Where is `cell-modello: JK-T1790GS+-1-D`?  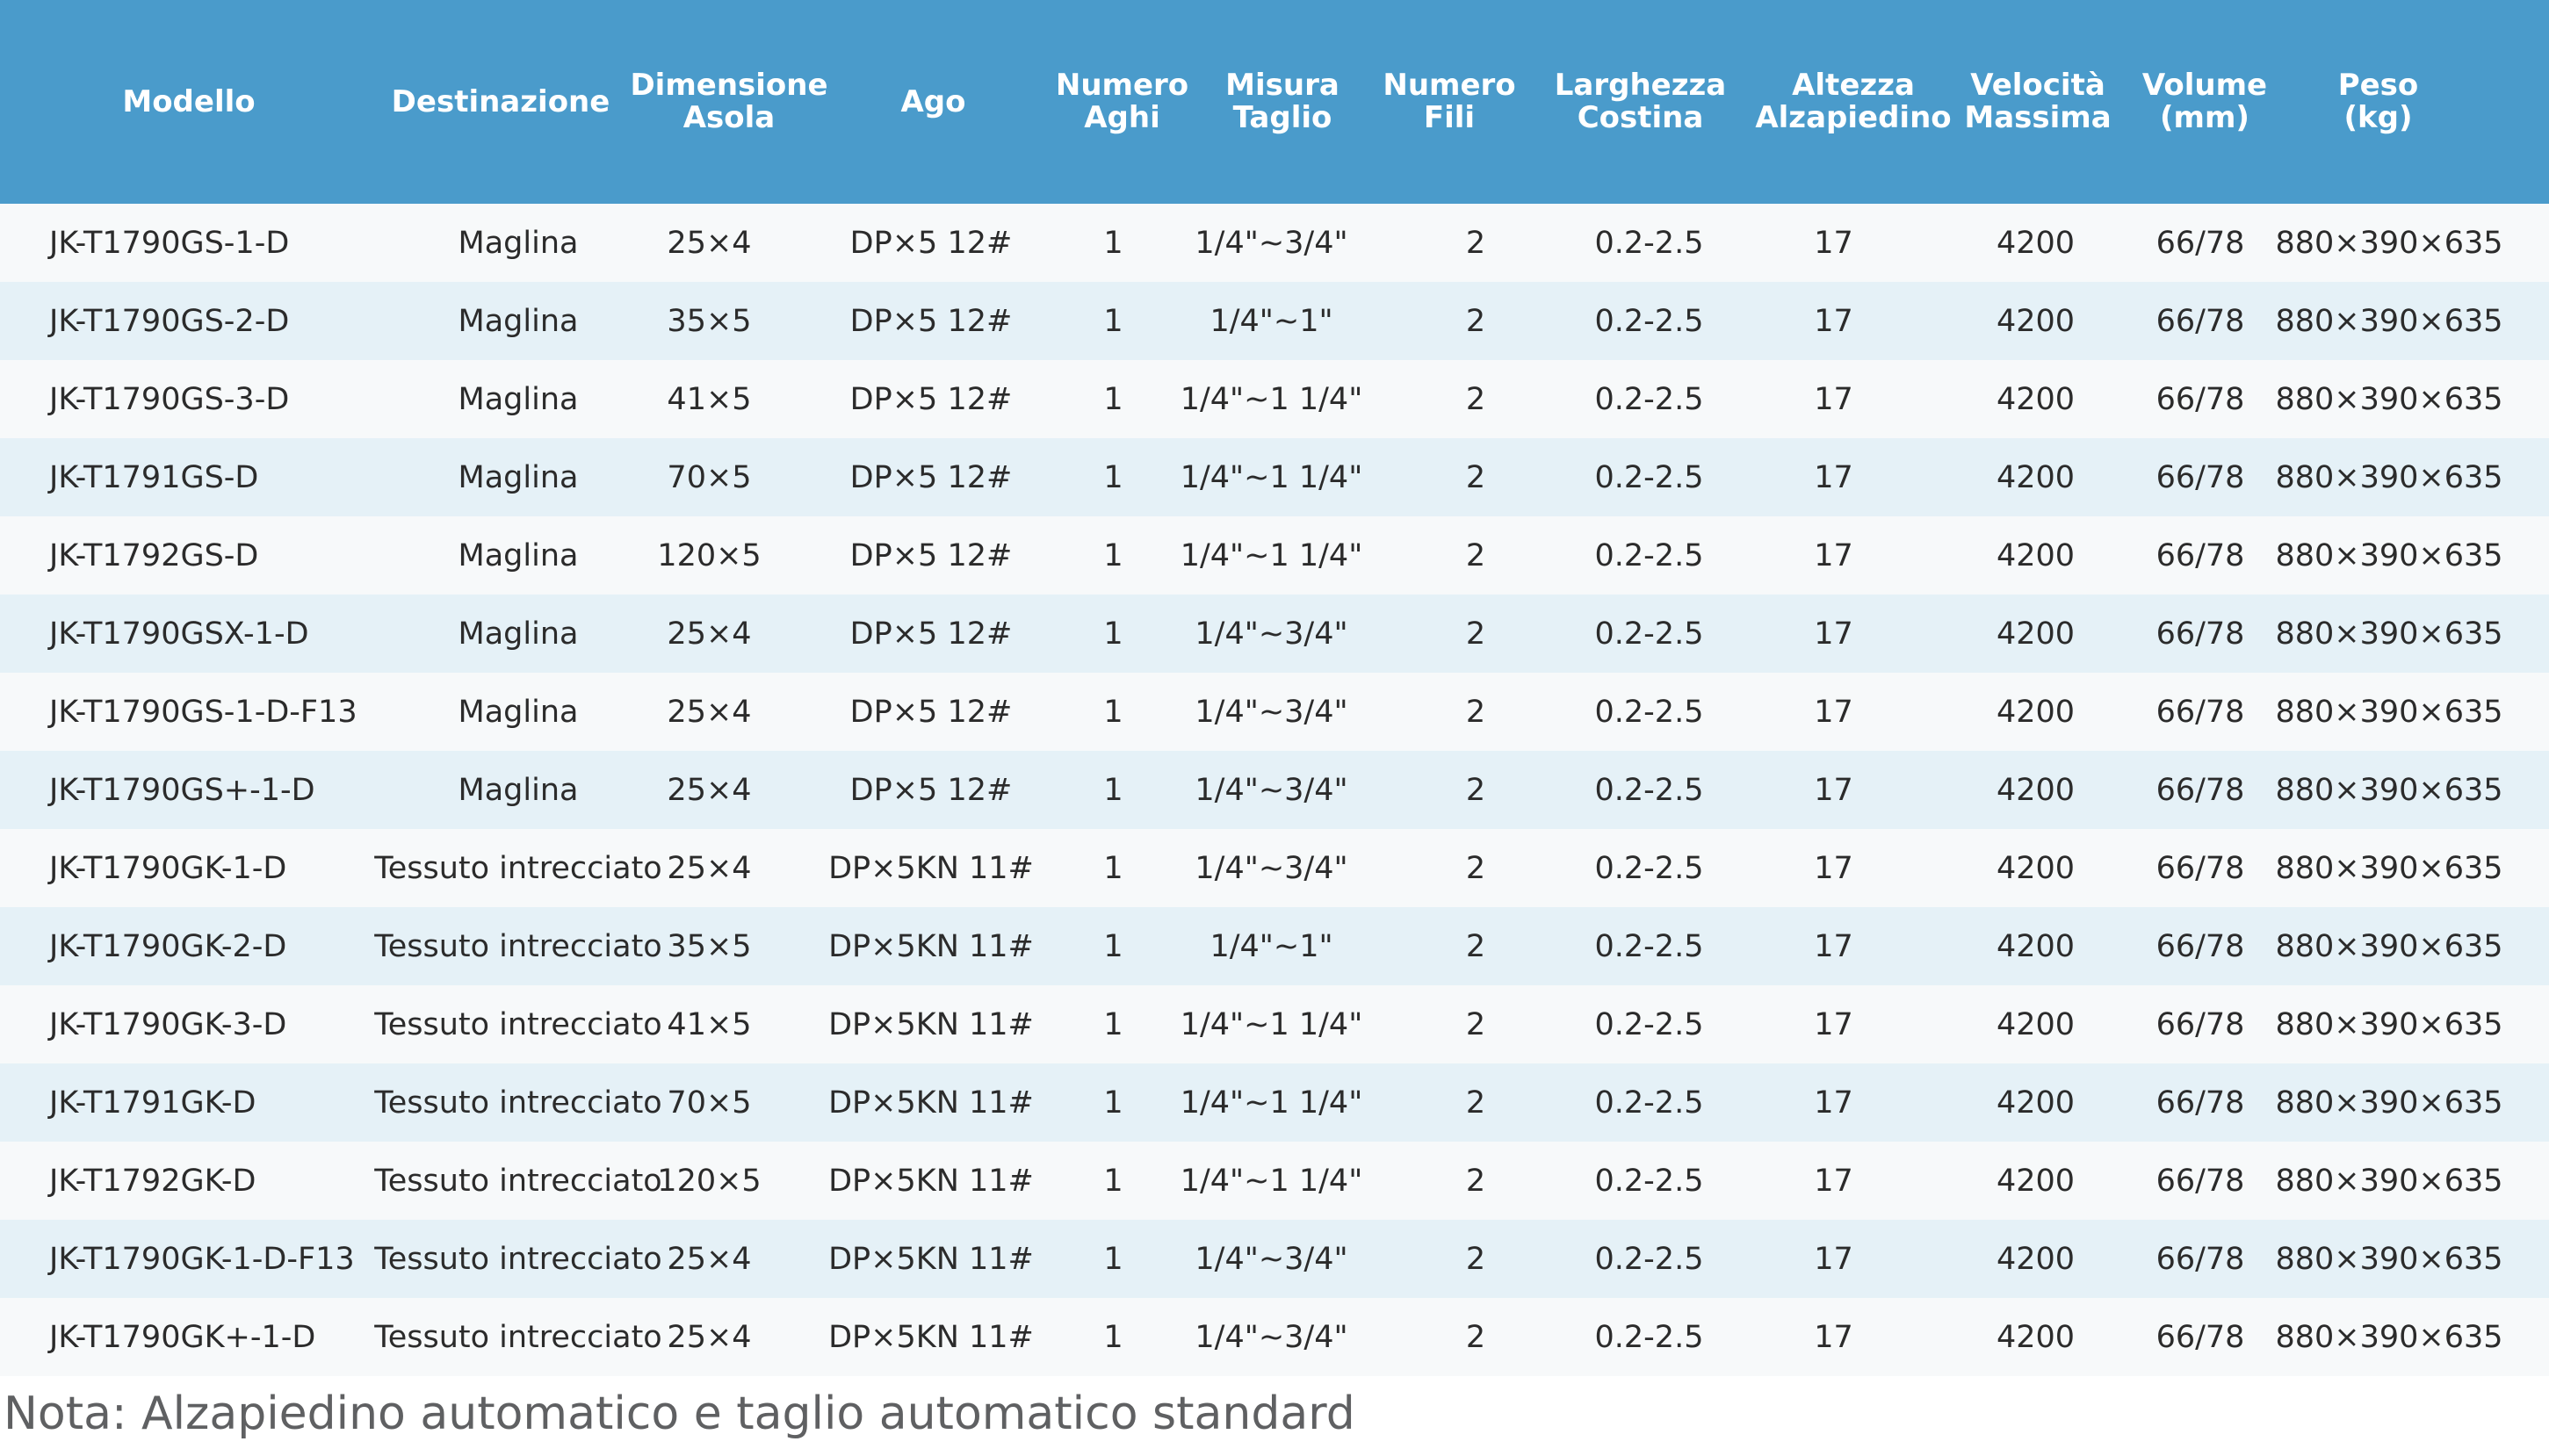 cell-modello: JK-T1790GS+-1-D is located at coordinates (182, 790).